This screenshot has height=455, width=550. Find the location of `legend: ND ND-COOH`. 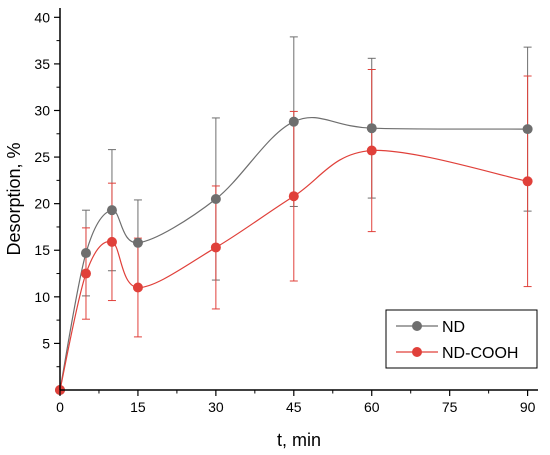

legend: ND ND-COOH is located at coordinates (461, 339).